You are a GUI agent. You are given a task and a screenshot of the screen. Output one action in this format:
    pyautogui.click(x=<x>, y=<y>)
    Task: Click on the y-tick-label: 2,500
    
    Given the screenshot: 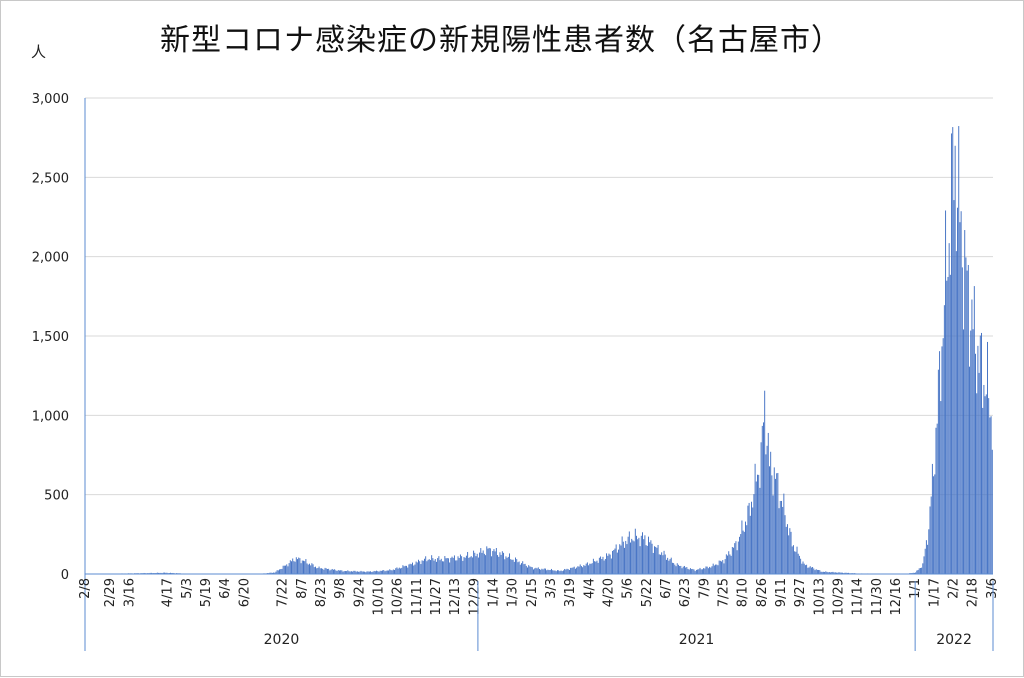 What is the action you would take?
    pyautogui.click(x=50, y=178)
    